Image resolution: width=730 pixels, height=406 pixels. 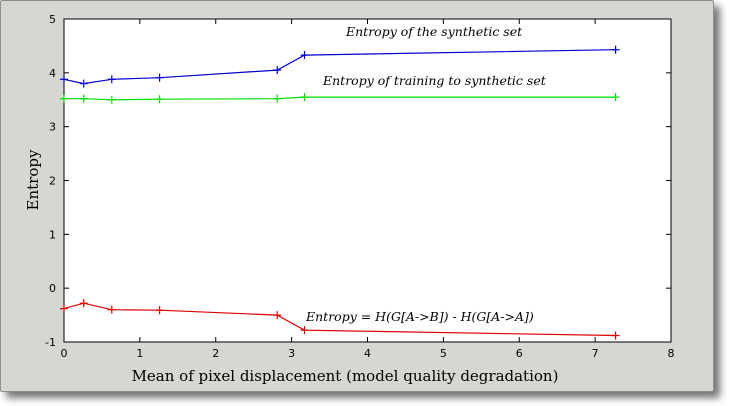 What do you see at coordinates (671, 353) in the screenshot?
I see `x-tick-label: 8` at bounding box center [671, 353].